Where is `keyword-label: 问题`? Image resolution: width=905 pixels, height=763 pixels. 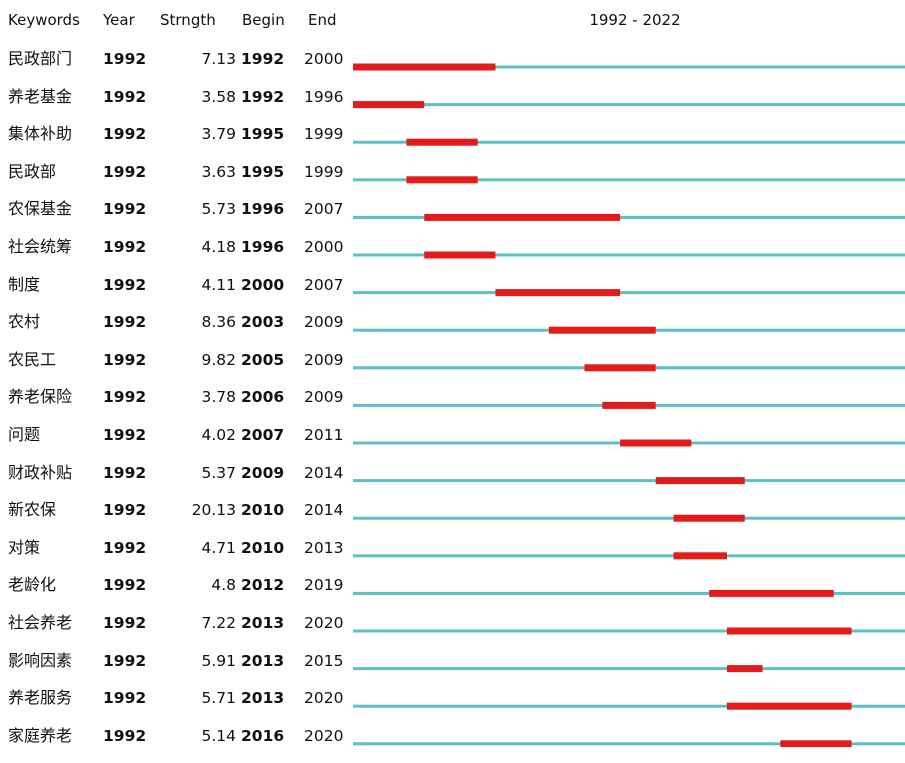 keyword-label: 问题 is located at coordinates (24, 434).